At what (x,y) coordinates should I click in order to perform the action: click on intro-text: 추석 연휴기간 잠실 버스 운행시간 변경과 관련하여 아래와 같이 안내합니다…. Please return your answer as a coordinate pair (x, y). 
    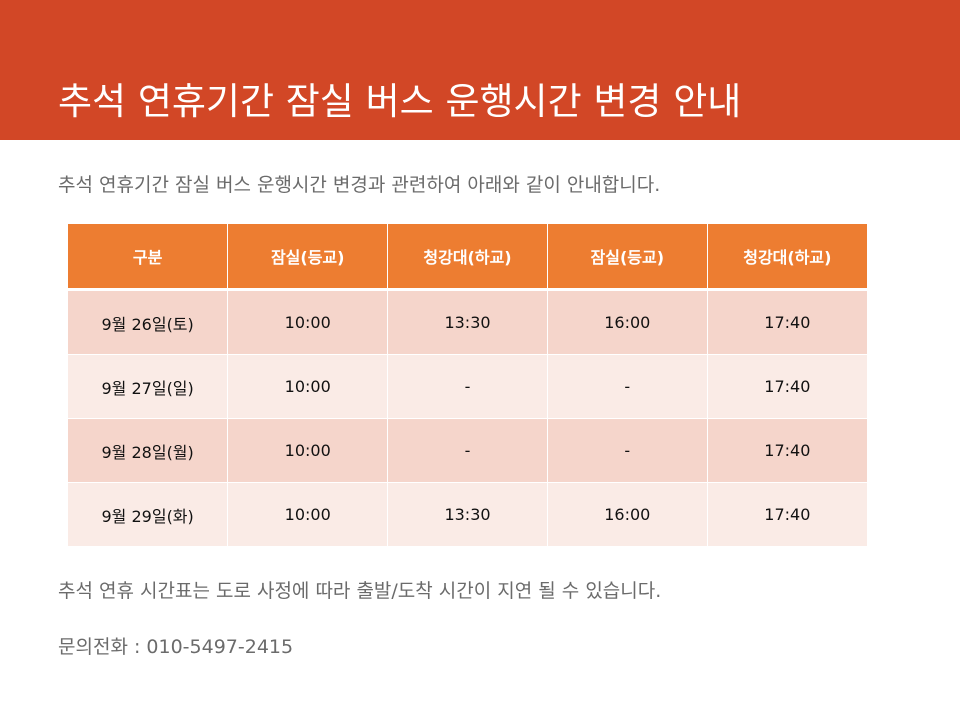
    Looking at the image, I should click on (359, 185).